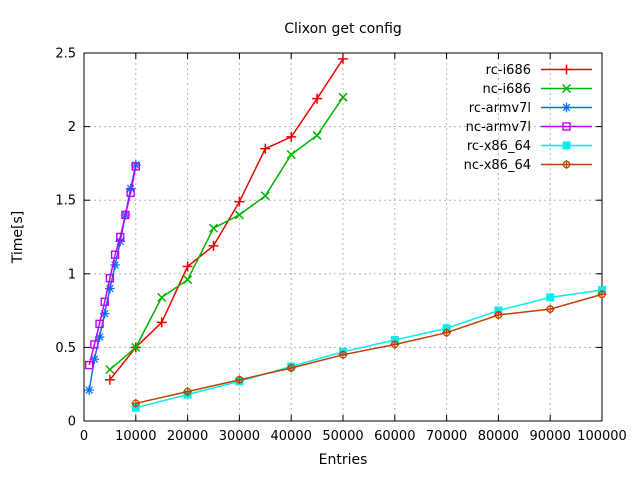 Image resolution: width=640 pixels, height=484 pixels. I want to click on legend-item-rc-x86_64: rc-x86_64, so click(529, 146).